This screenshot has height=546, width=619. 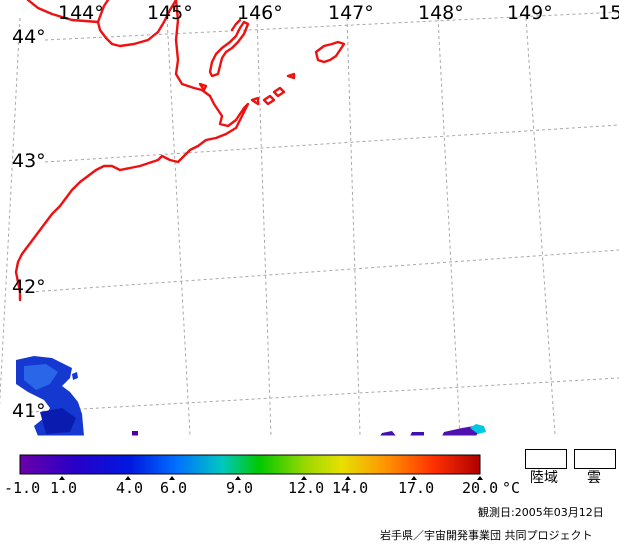 What do you see at coordinates (58, 421) in the screenshot?
I see `sst-patch-southwest-dark` at bounding box center [58, 421].